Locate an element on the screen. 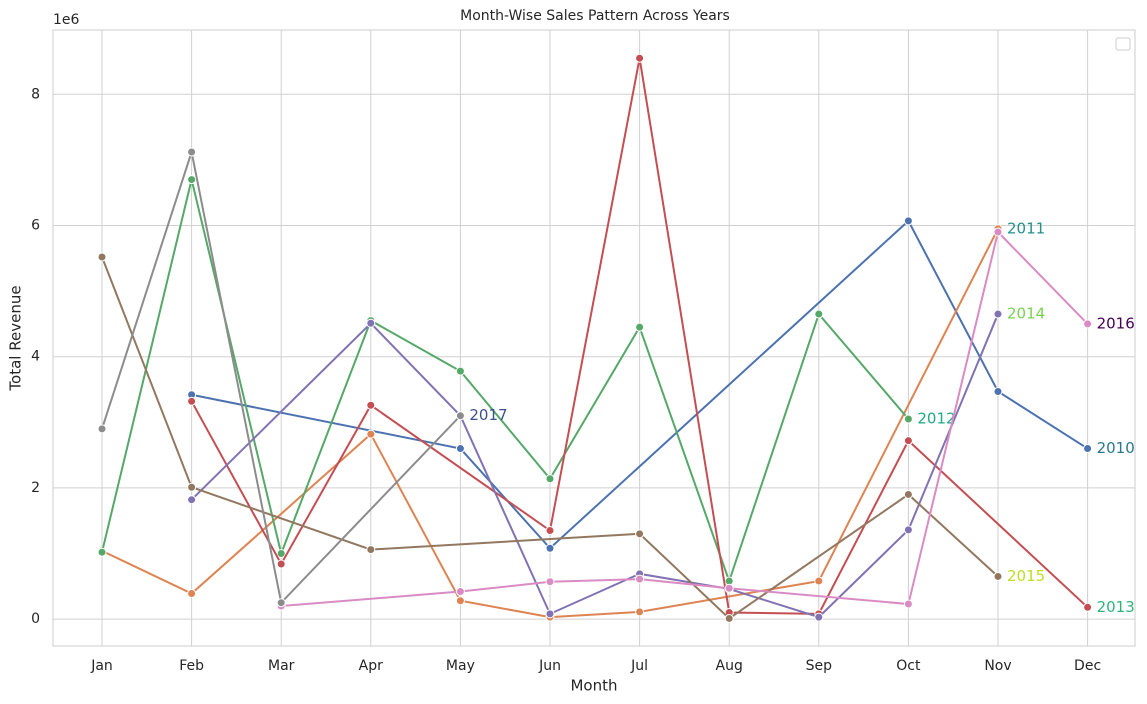 This screenshot has width=1147, height=704. x-tick-label: Apr is located at coordinates (371, 666).